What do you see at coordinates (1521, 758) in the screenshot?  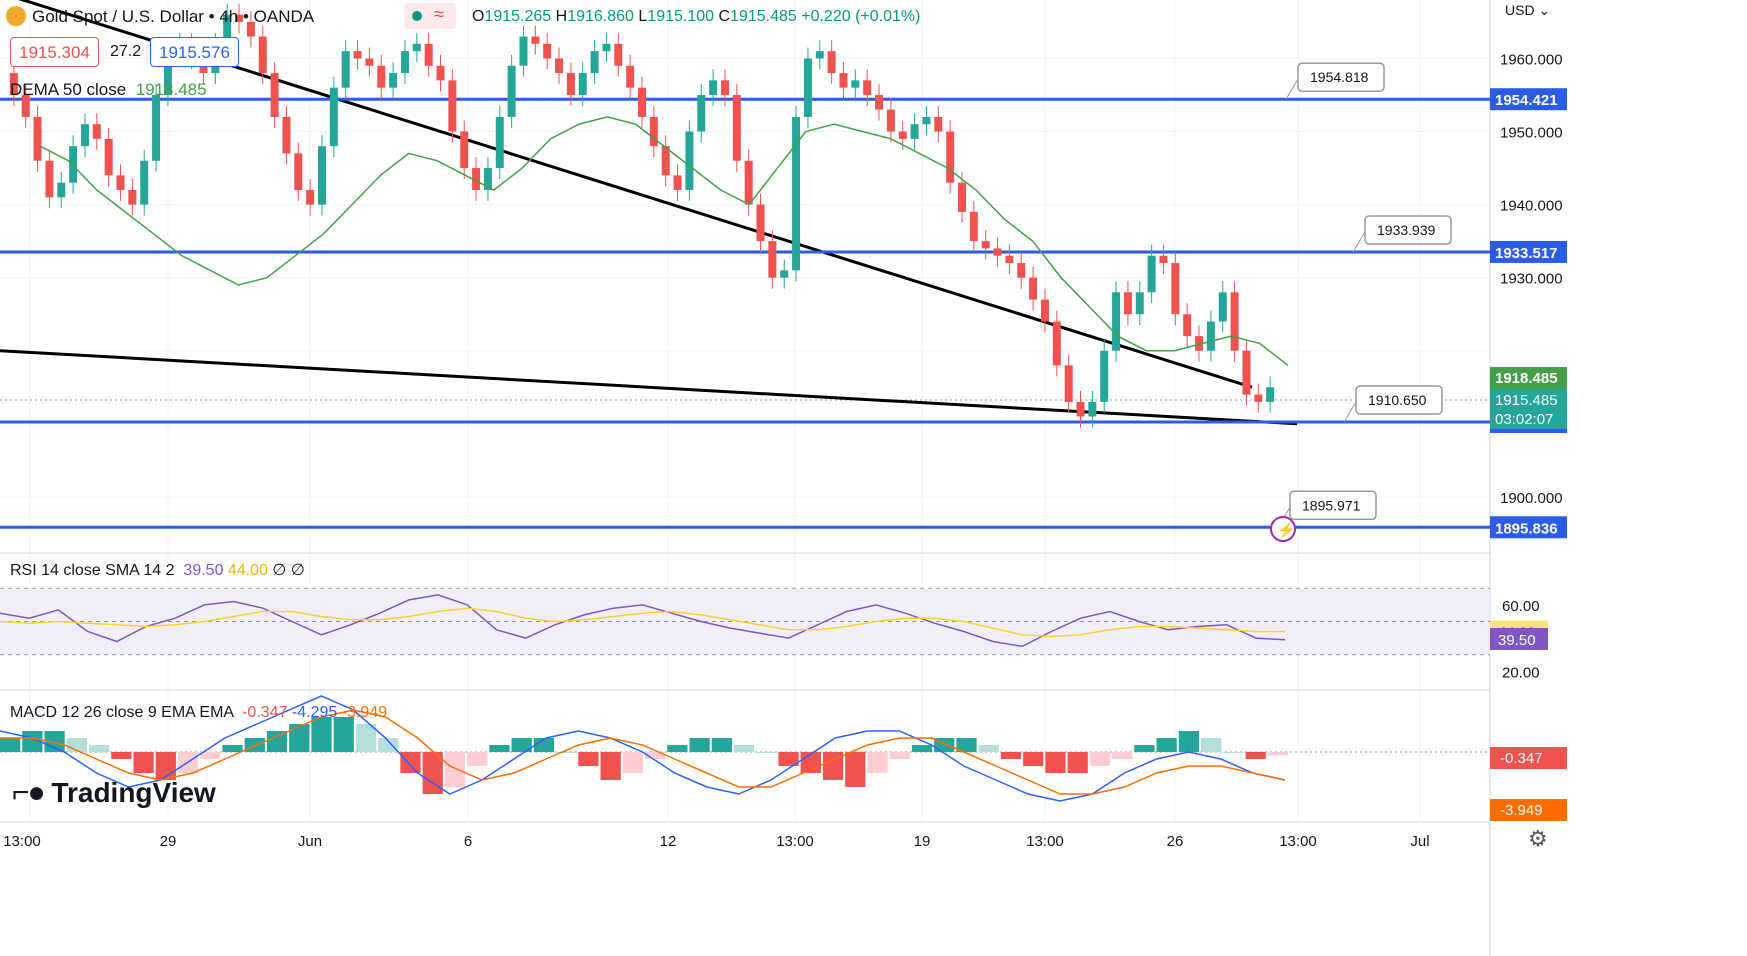 I see `macd-hist-label: -0.347` at bounding box center [1521, 758].